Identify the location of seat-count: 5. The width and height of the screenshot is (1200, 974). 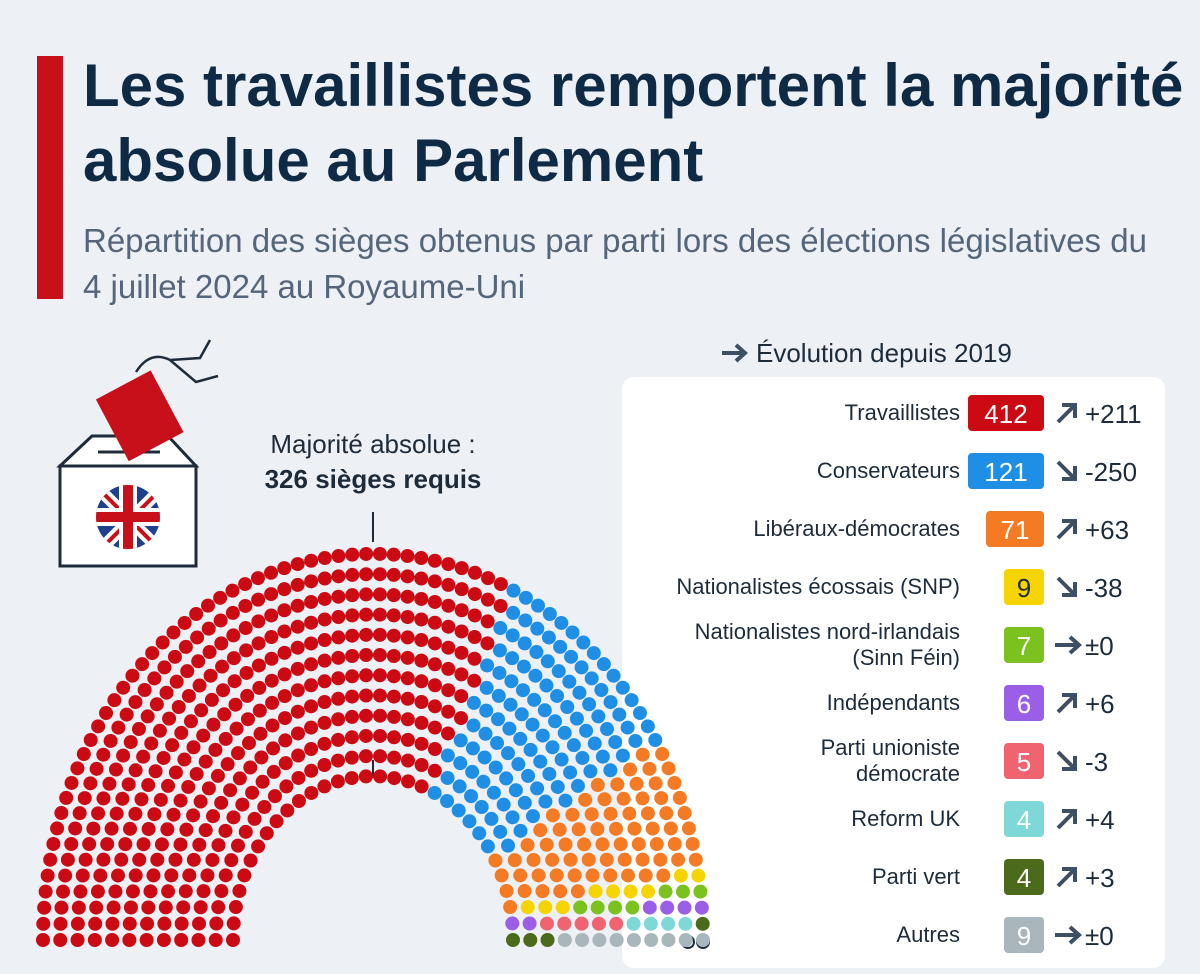
(1024, 762).